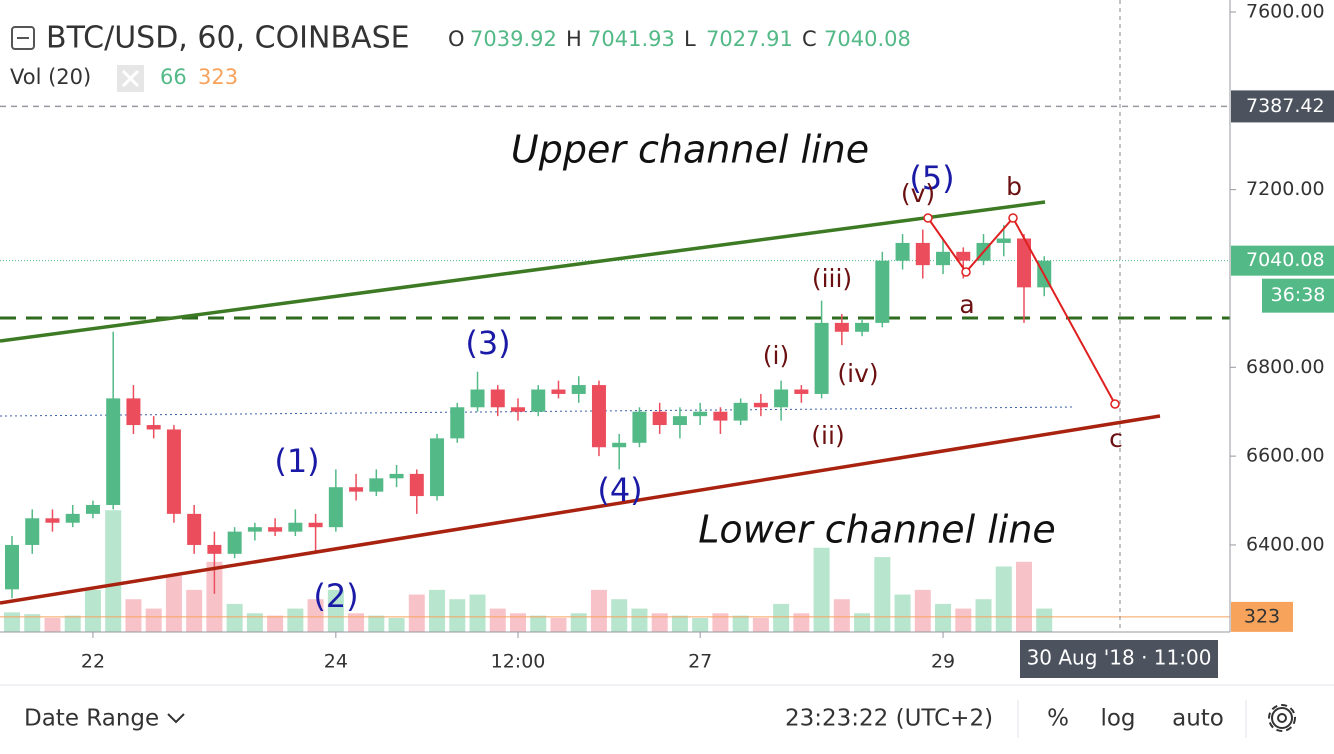  I want to click on gear-hub, so click(1282, 718).